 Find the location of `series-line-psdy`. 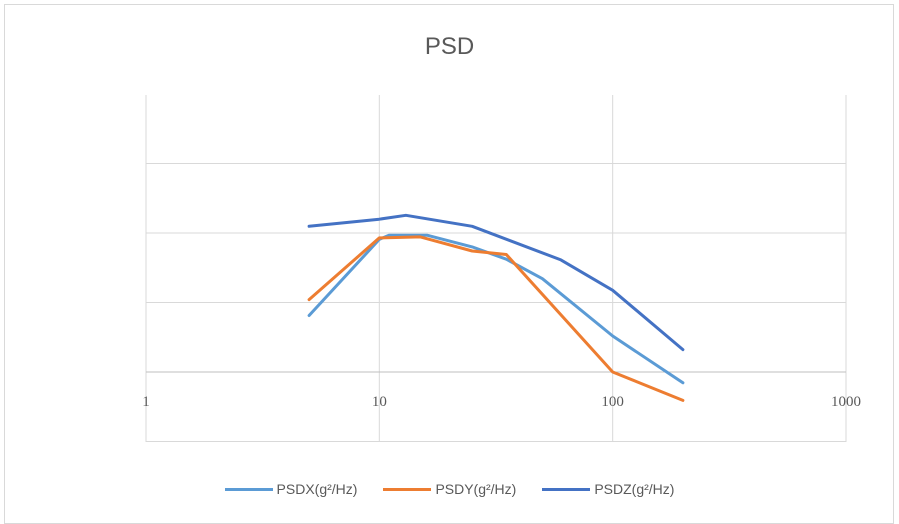

series-line-psdy is located at coordinates (496, 318).